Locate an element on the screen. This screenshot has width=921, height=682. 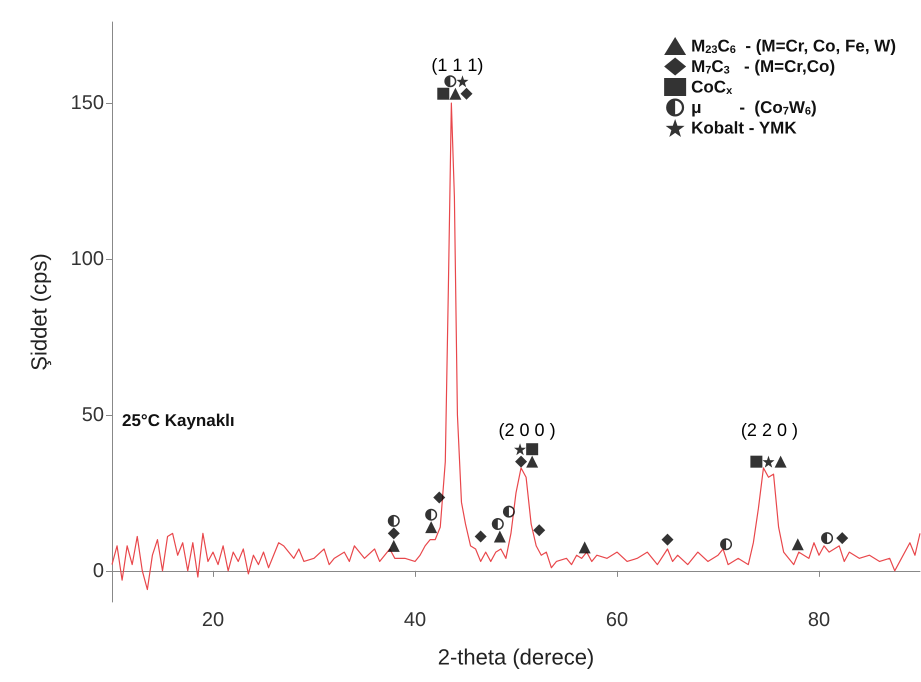
legend-label: Kobalt - YMK is located at coordinates (744, 128).